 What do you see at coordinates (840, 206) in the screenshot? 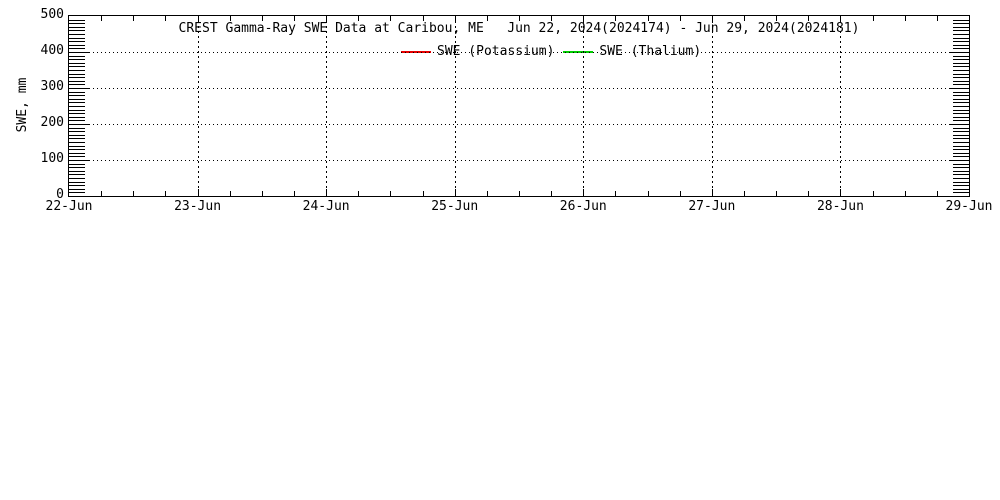
I see `x-tick-label: 28-Jun` at bounding box center [840, 206].